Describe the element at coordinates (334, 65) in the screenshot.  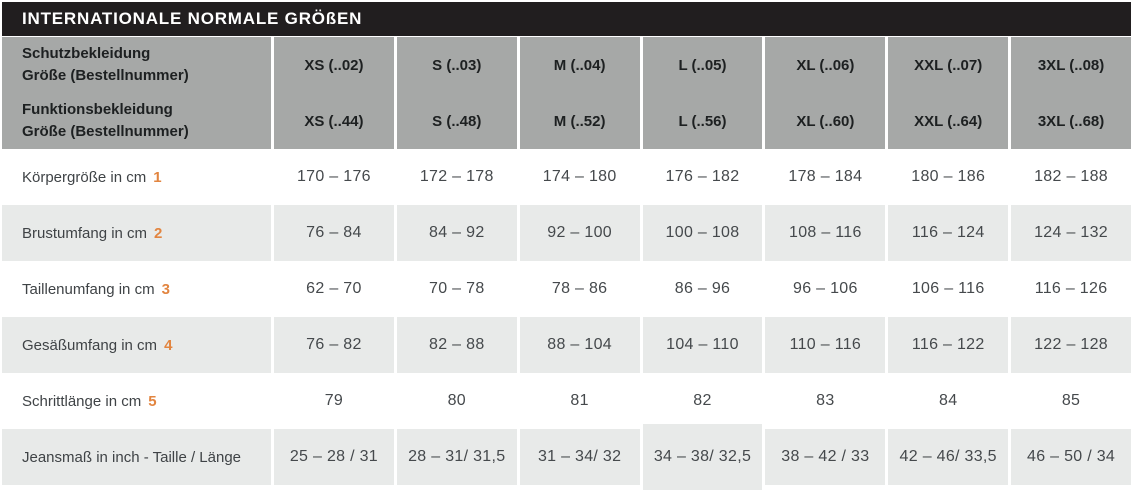
I see `size-header-cell: XS (..02)` at that location.